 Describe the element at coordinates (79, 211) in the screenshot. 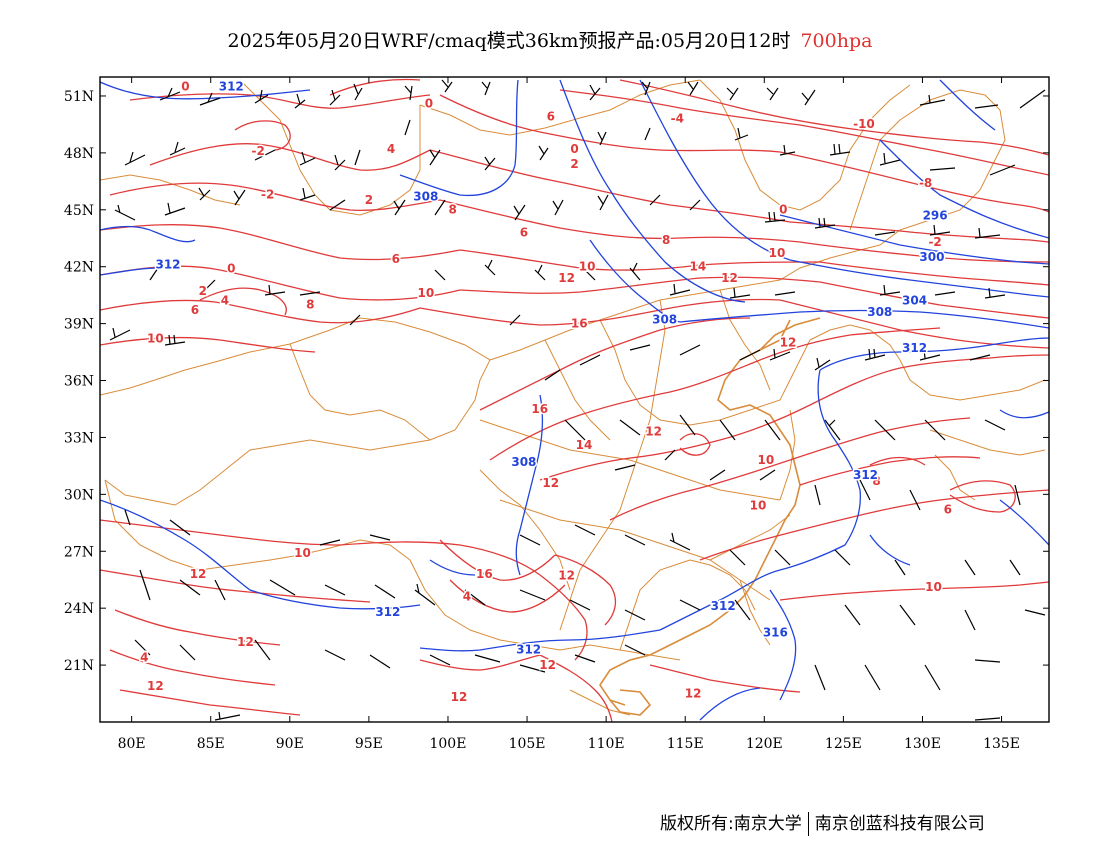

I see `lat-tick-label: 45N` at that location.